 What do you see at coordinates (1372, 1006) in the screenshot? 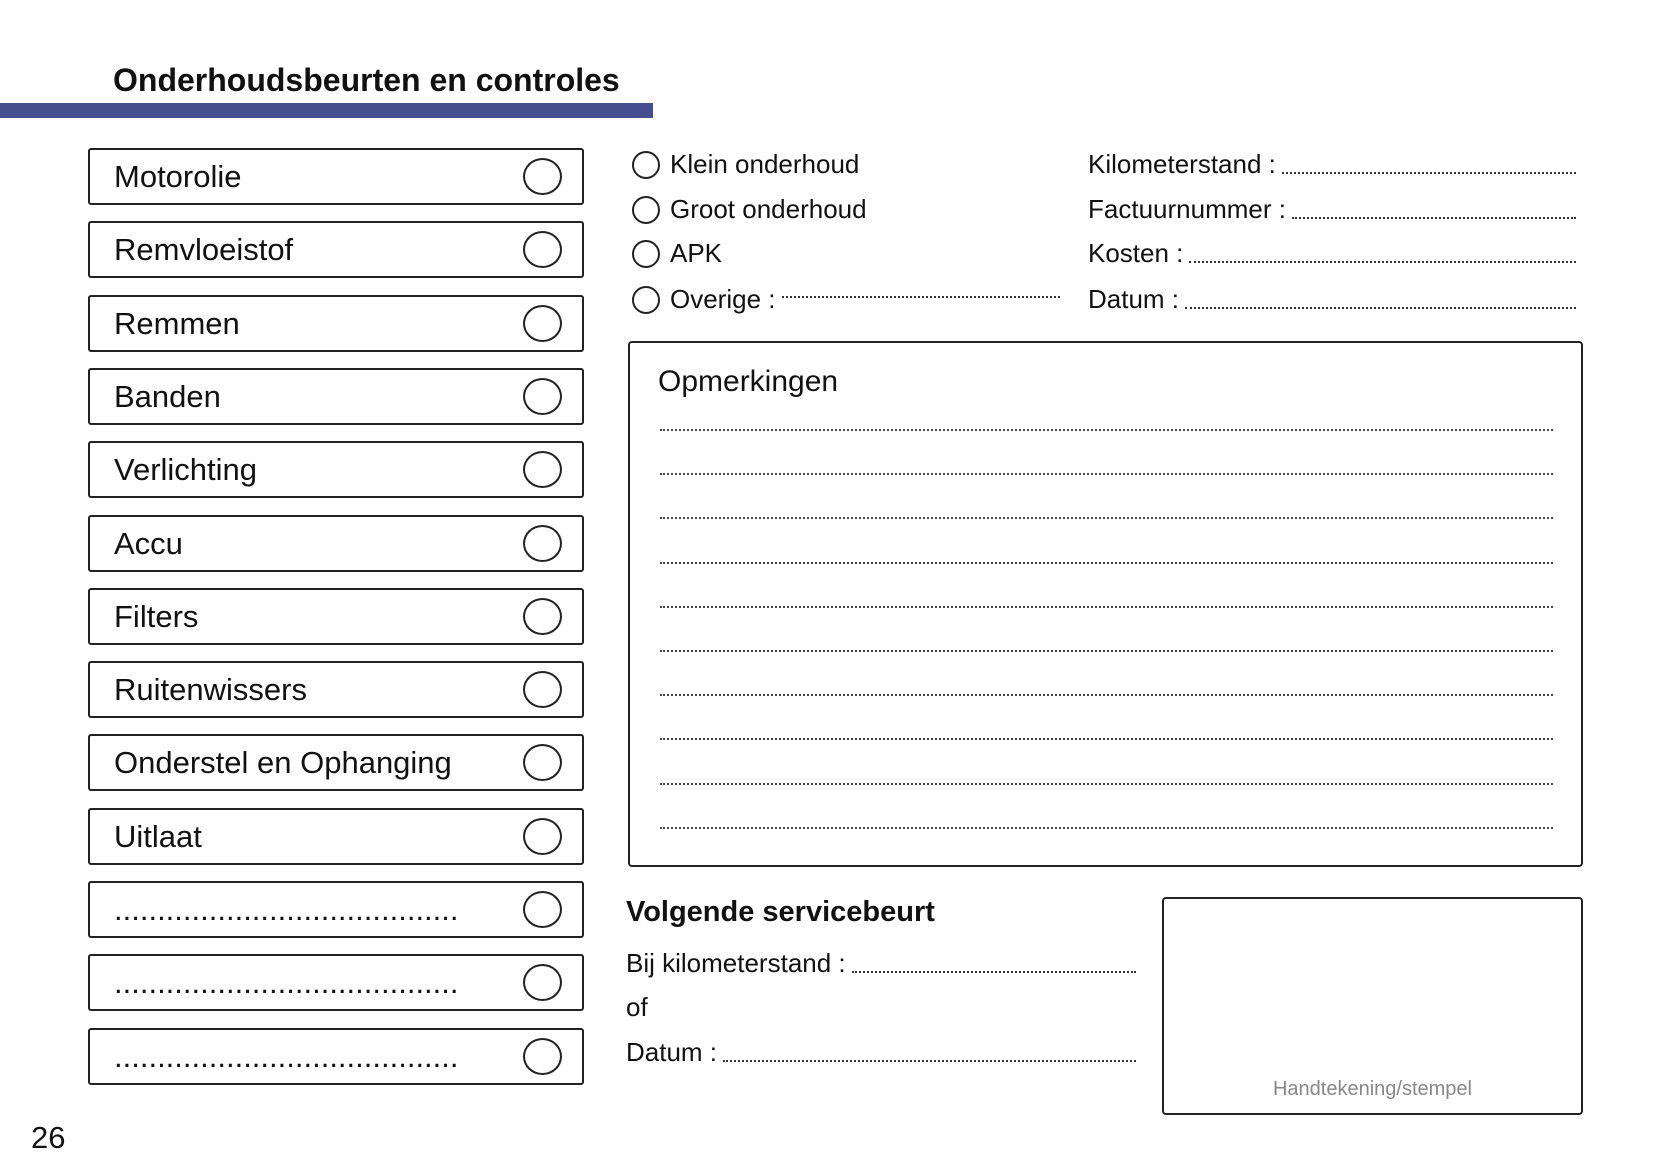
I see `signature-stamp-box: Handtekening/stempel` at bounding box center [1372, 1006].